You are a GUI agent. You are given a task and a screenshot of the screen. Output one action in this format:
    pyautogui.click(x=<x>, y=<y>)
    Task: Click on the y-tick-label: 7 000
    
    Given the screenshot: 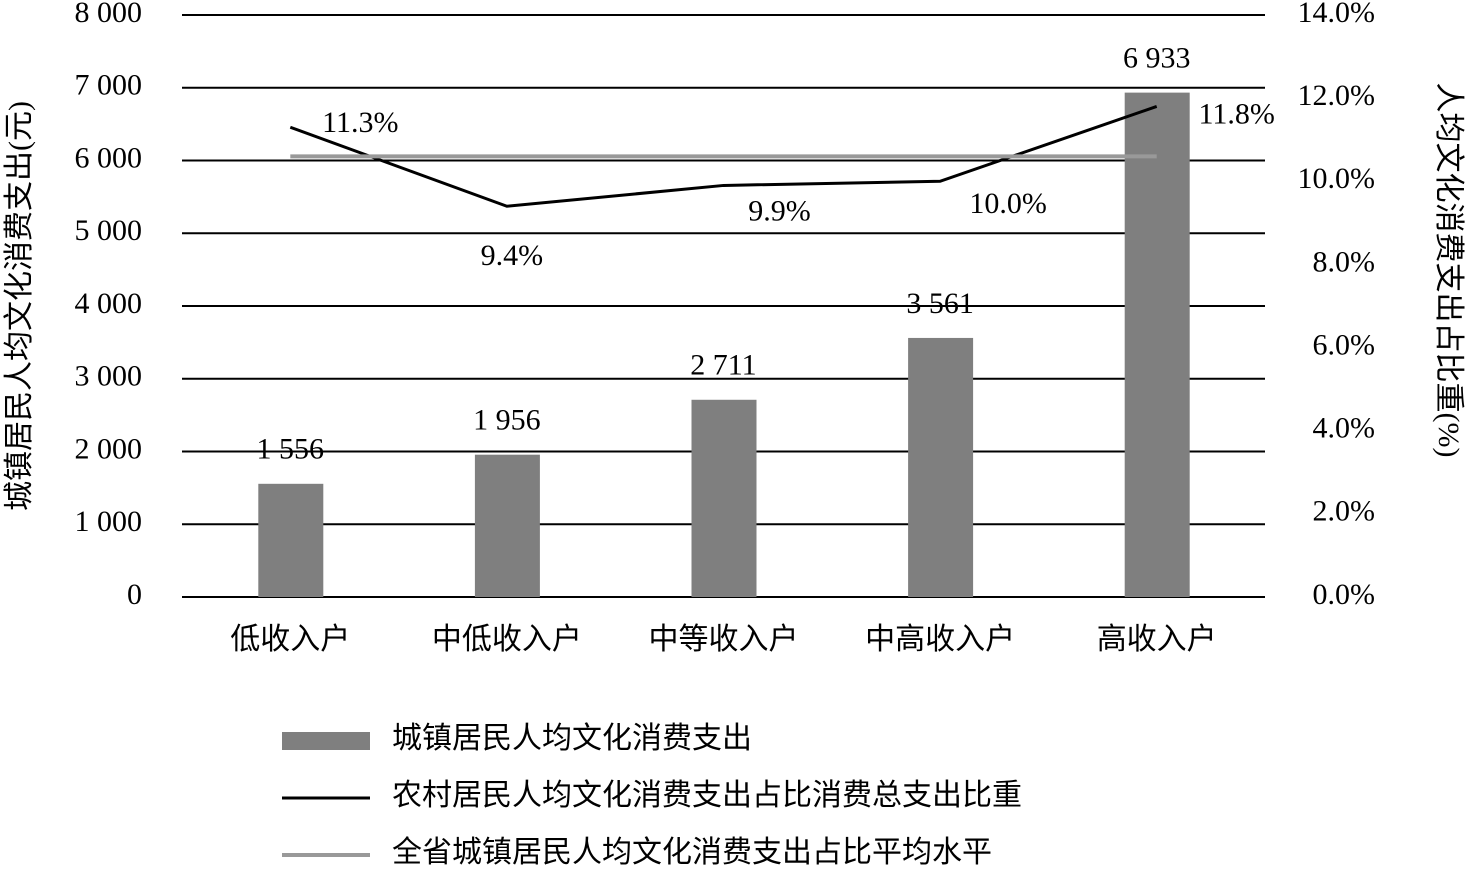 What is the action you would take?
    pyautogui.click(x=109, y=85)
    